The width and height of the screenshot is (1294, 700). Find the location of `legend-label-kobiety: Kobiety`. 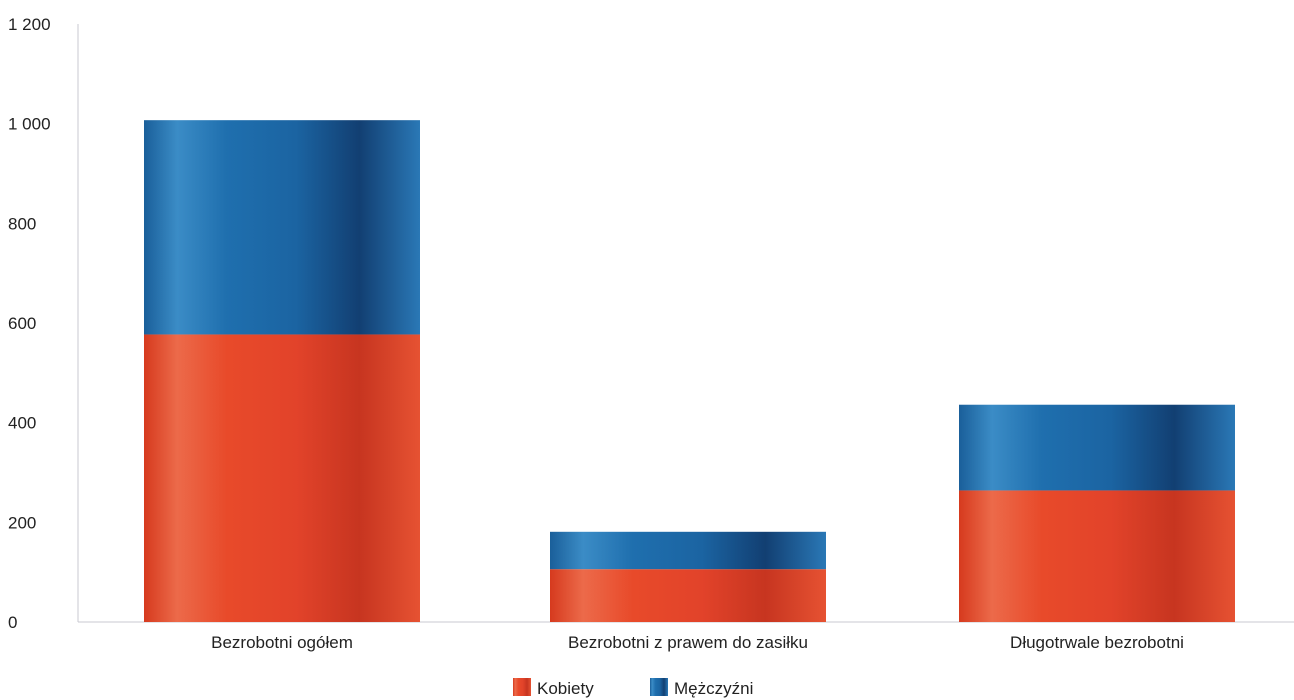

legend-label-kobiety: Kobiety is located at coordinates (565, 688).